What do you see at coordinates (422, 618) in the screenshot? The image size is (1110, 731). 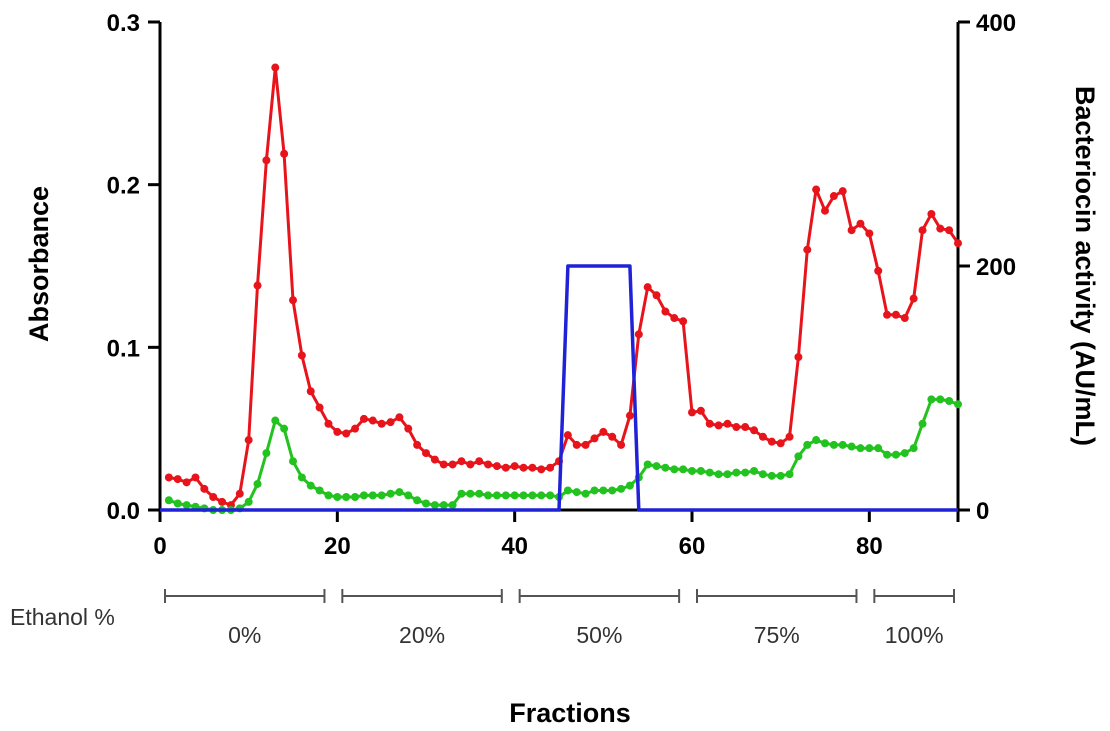 I see `ethanol-segment: 20%` at bounding box center [422, 618].